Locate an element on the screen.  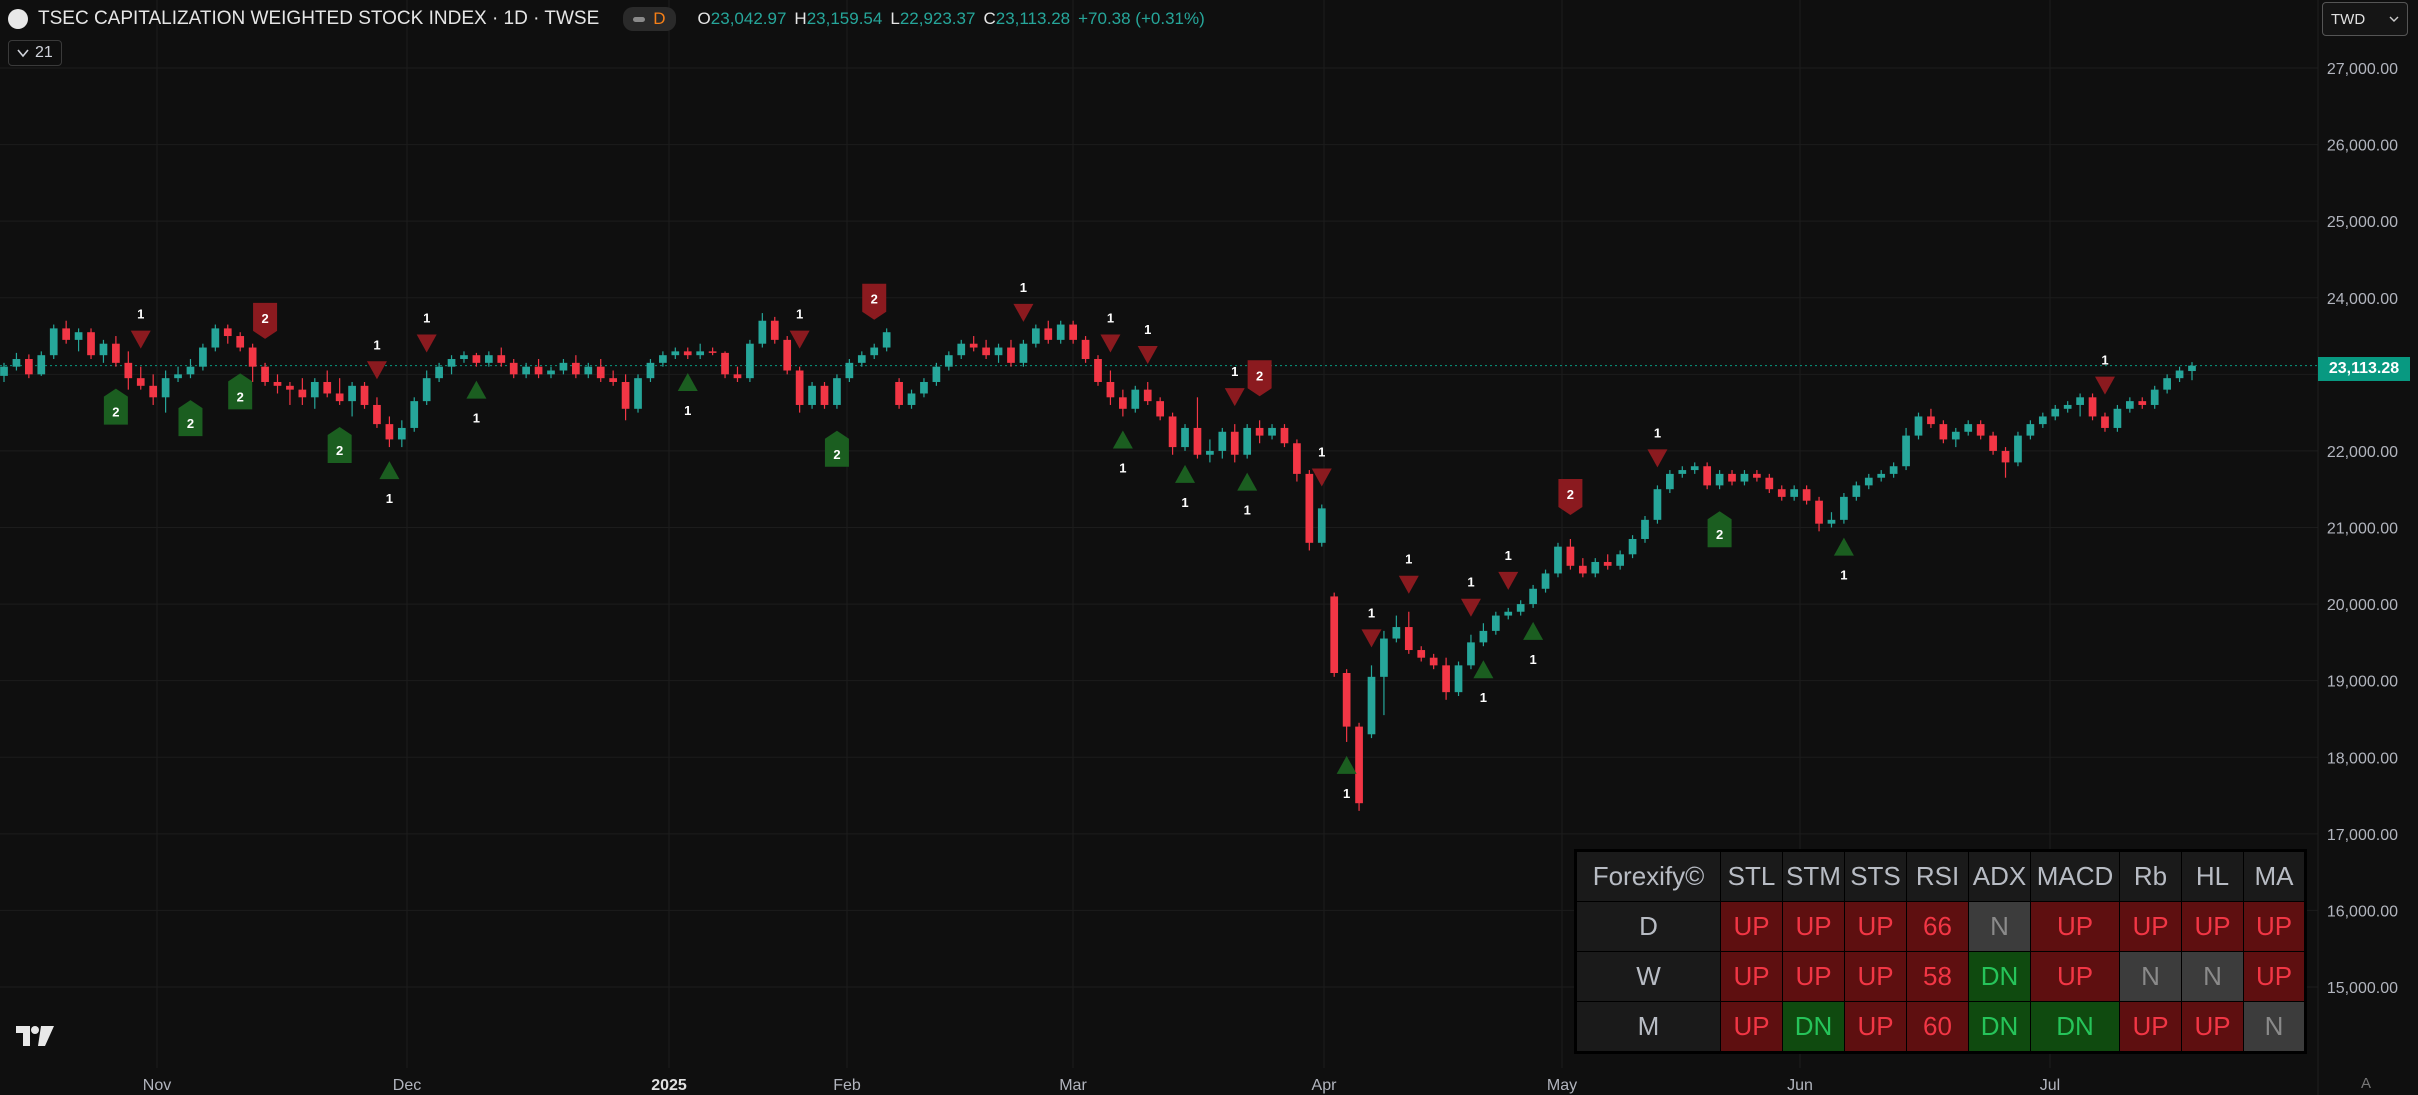
time-axis-label: Jul is located at coordinates (2050, 1085).